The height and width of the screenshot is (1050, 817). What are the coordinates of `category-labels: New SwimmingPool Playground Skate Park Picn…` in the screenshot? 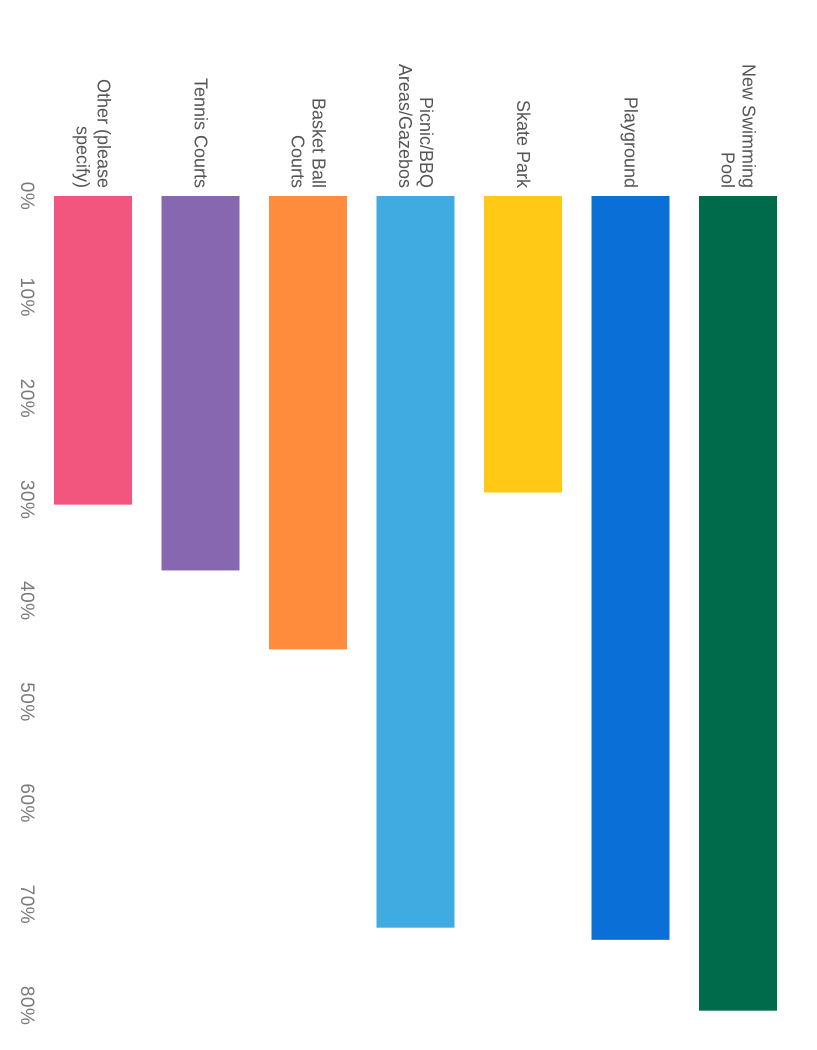 It's located at (416, 126).